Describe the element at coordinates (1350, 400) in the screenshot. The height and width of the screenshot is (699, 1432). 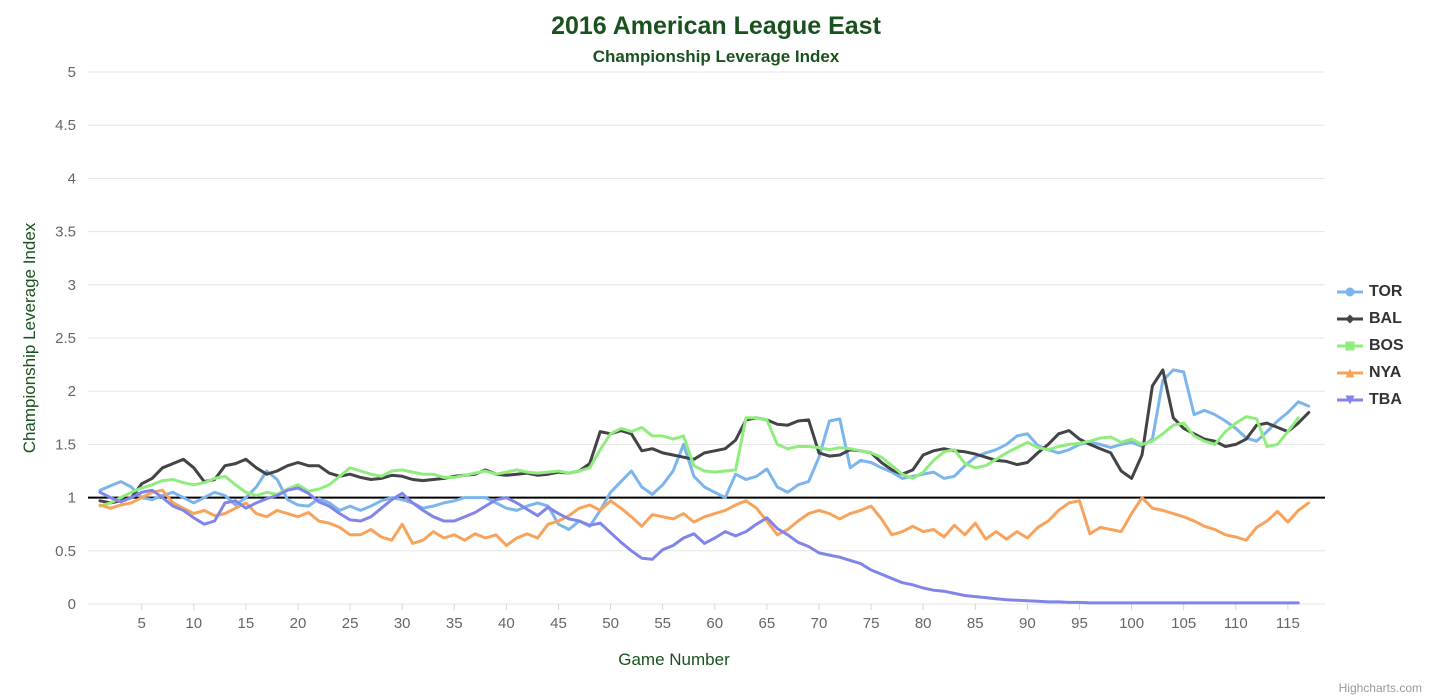
I see `tba-line-marker-icon` at that location.